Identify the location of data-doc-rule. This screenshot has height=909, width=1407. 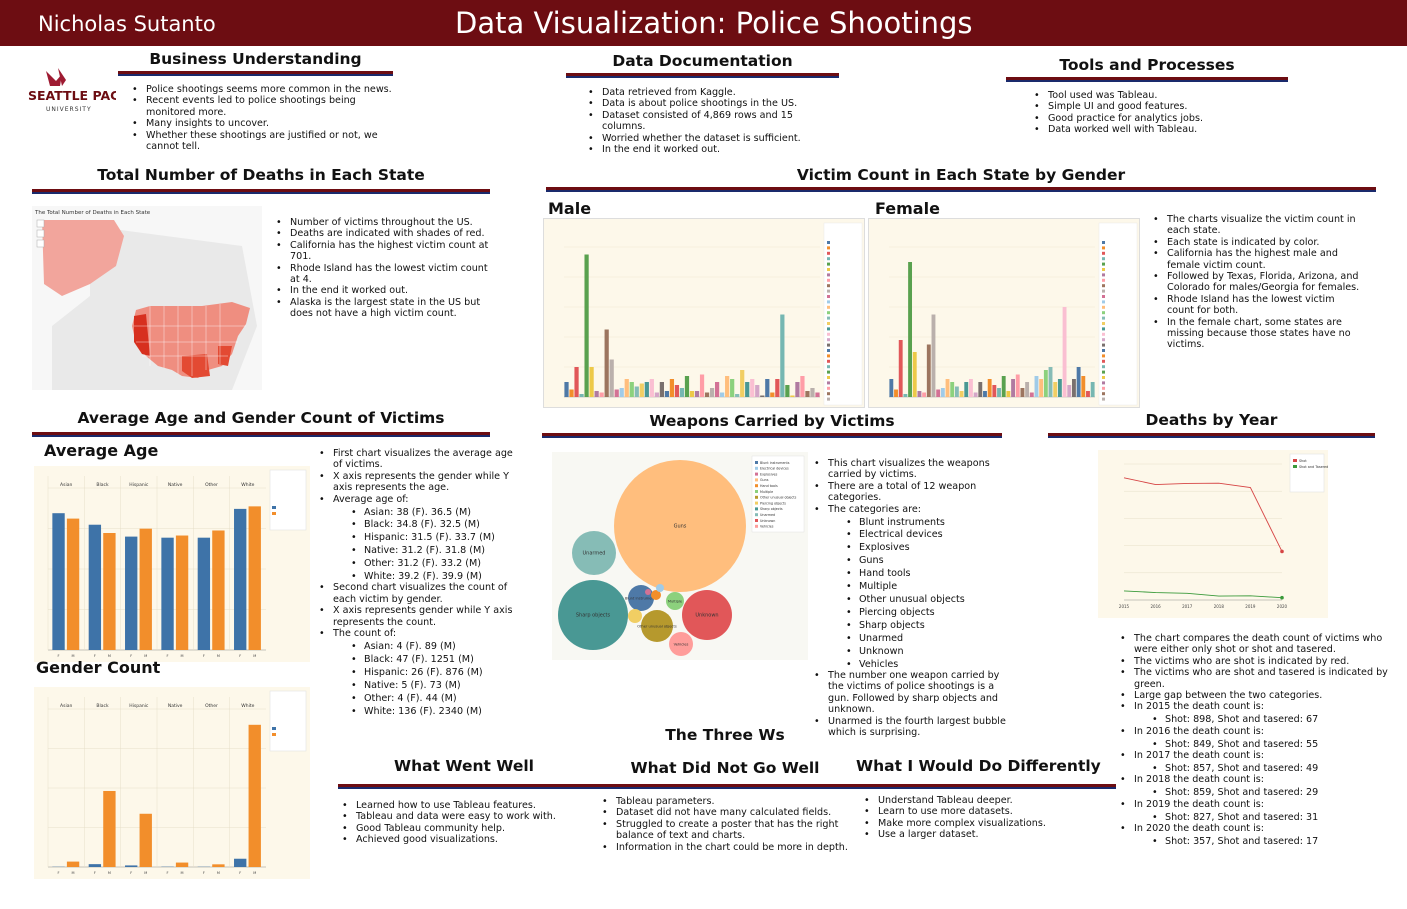
(702, 75).